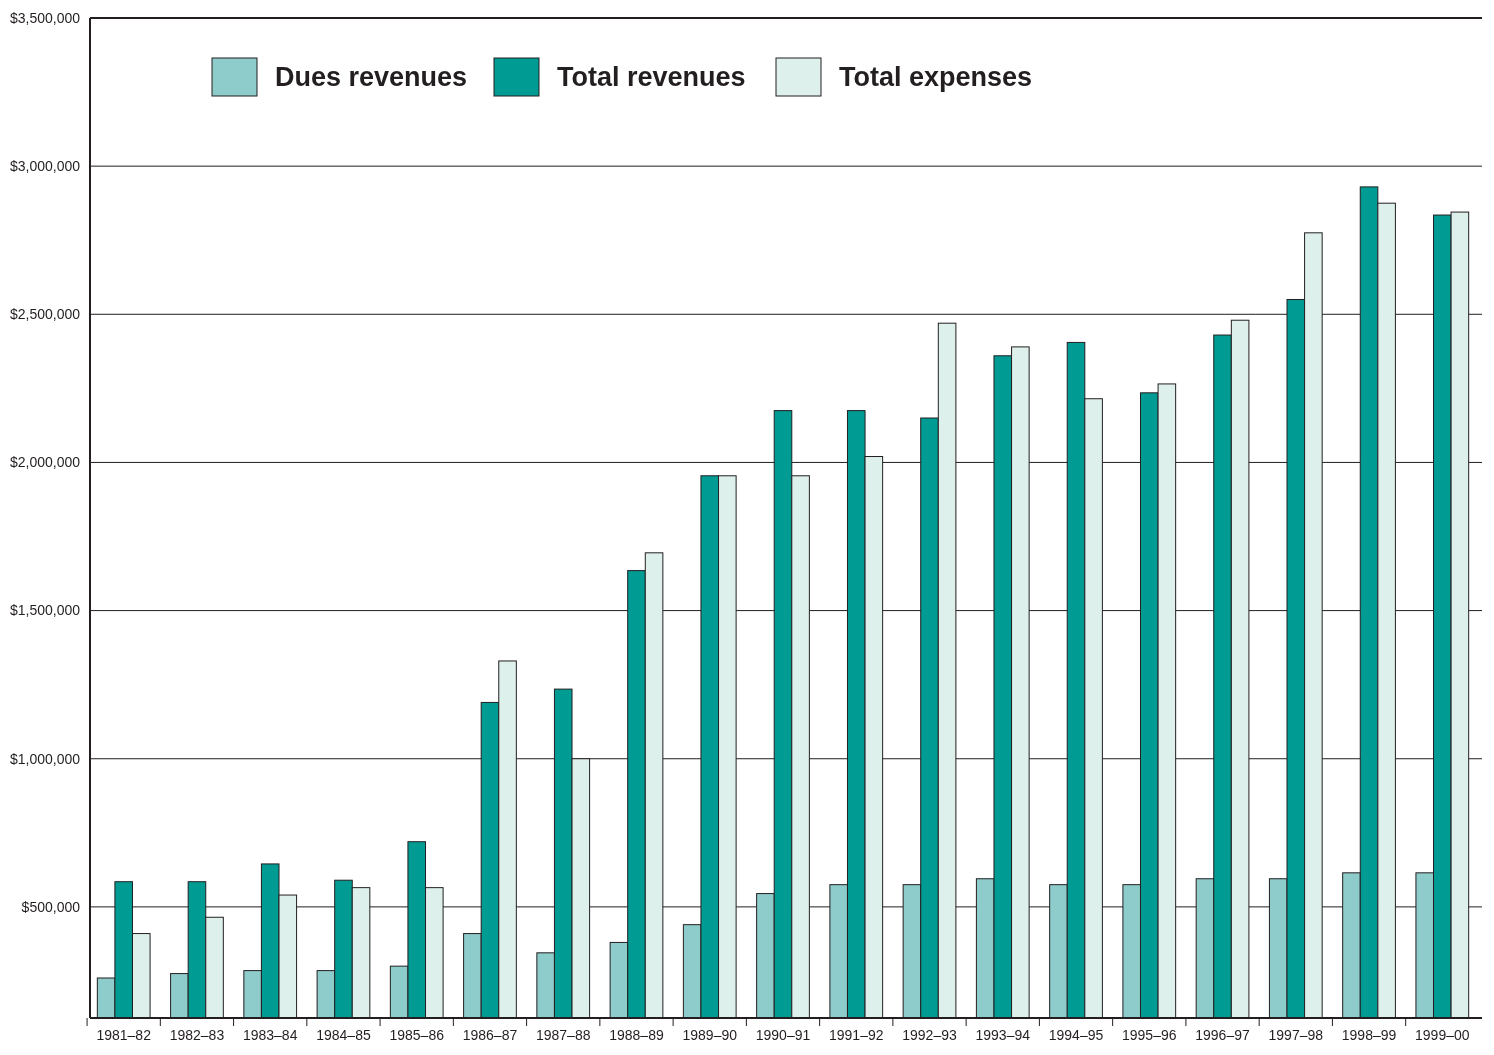 The height and width of the screenshot is (1055, 1494). What do you see at coordinates (783, 1035) in the screenshot?
I see `x-tick-label: 1990–91` at bounding box center [783, 1035].